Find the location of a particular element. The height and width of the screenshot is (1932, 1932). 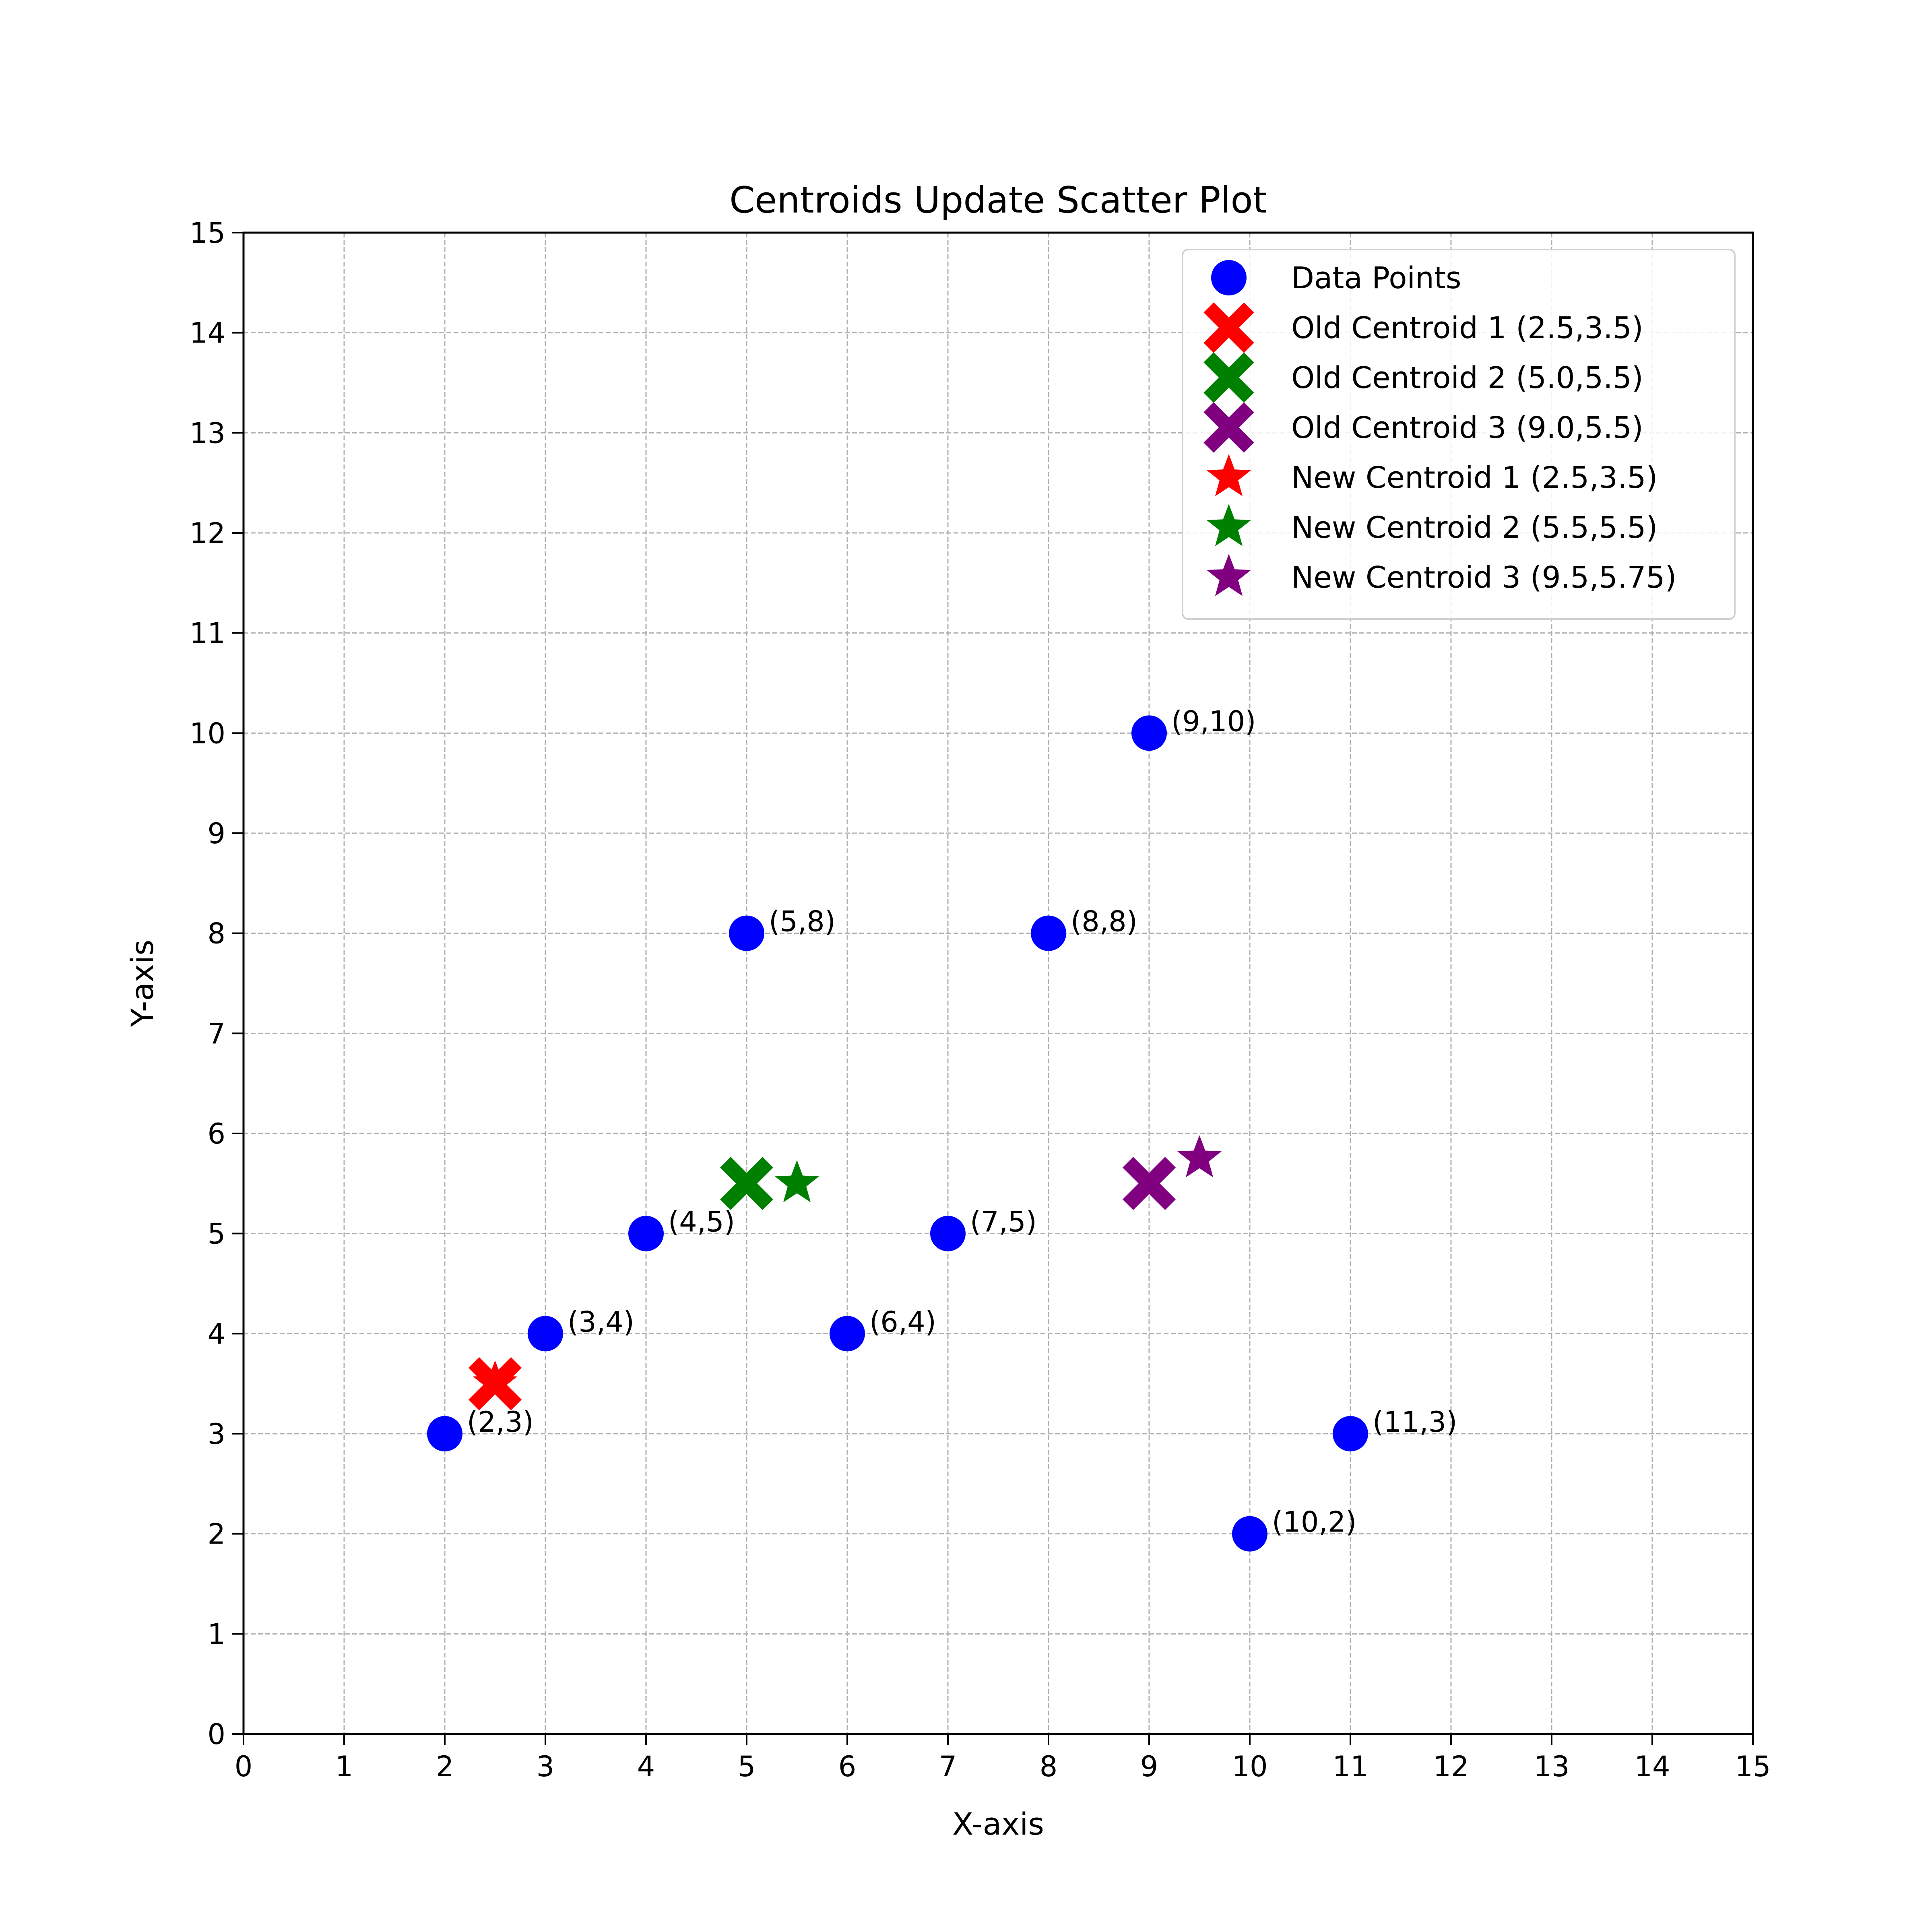

legend-entry: Old Centroid 3 (9.0,5.5) is located at coordinates (1467, 428).